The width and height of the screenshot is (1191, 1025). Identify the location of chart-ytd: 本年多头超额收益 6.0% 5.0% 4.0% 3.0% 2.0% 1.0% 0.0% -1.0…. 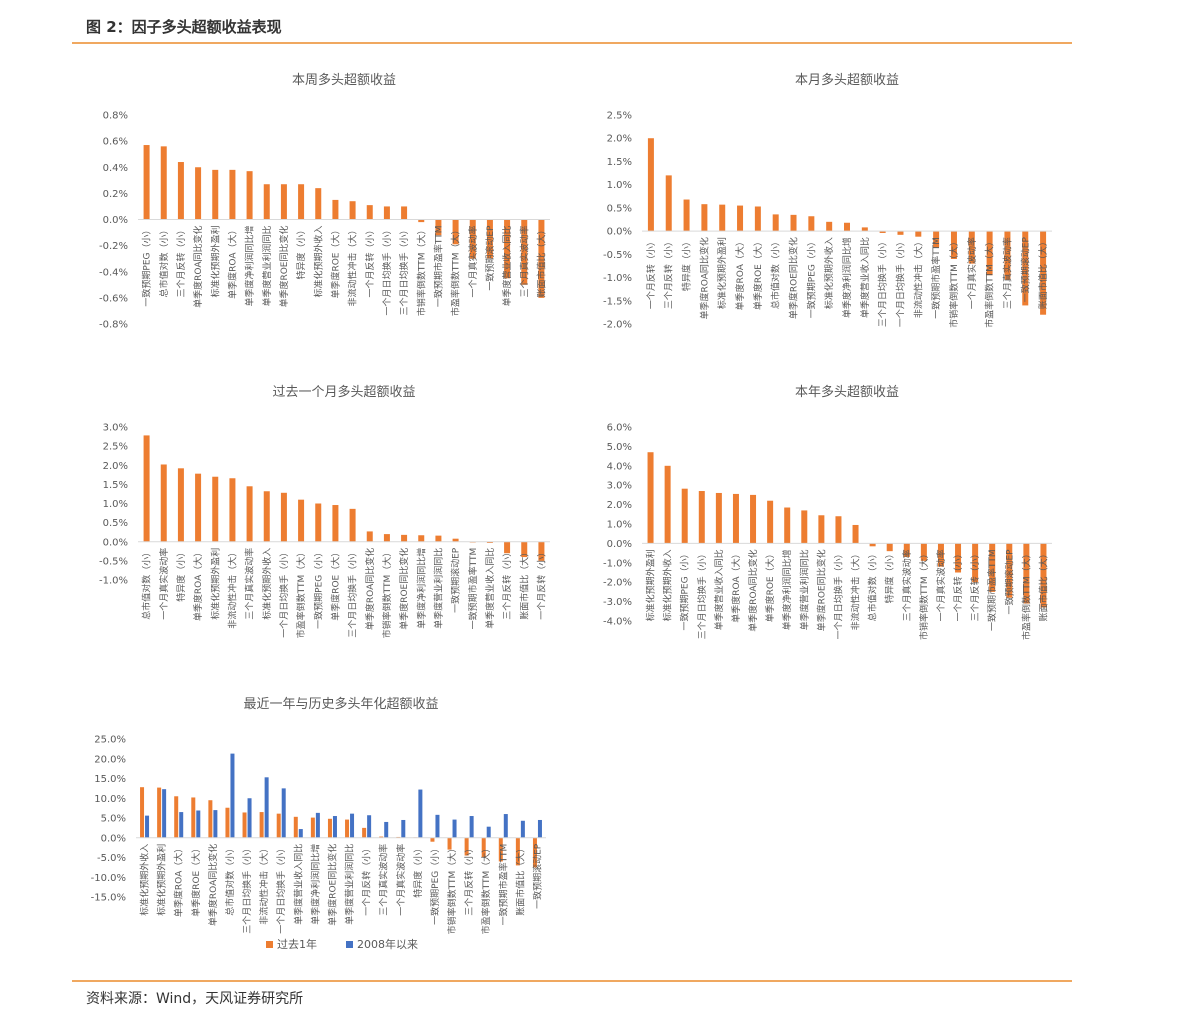
(830, 524).